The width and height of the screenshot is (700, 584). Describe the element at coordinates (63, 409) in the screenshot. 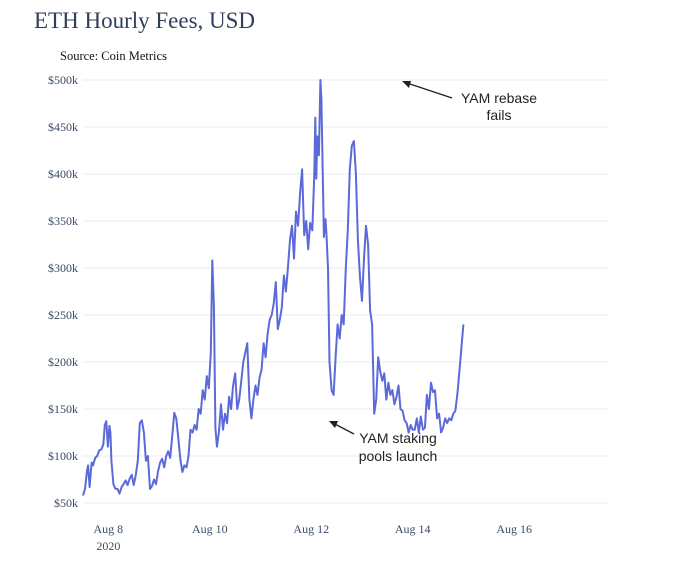

I see `y-tick-label: $150k` at that location.